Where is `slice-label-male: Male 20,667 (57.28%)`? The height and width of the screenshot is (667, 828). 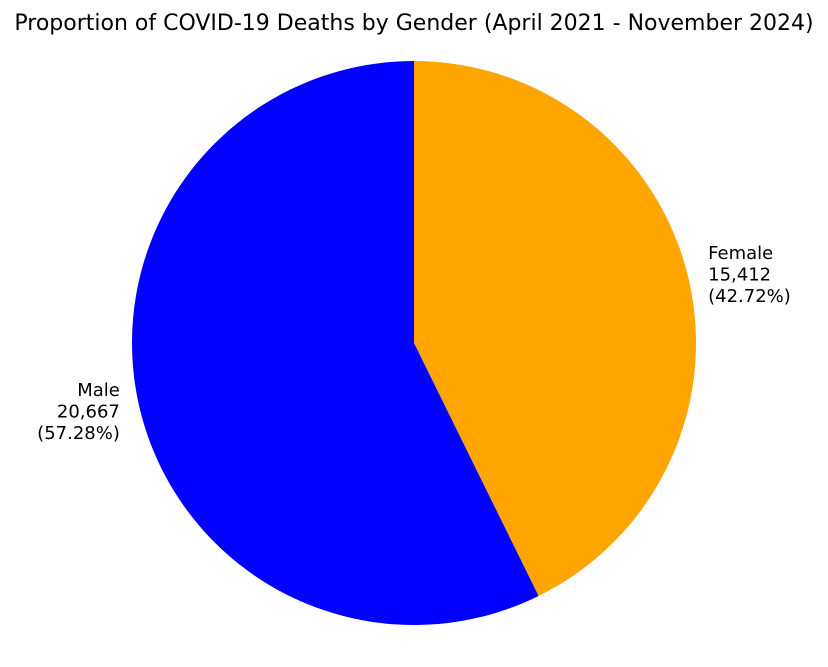 slice-label-male: Male 20,667 (57.28%) is located at coordinates (78, 412).